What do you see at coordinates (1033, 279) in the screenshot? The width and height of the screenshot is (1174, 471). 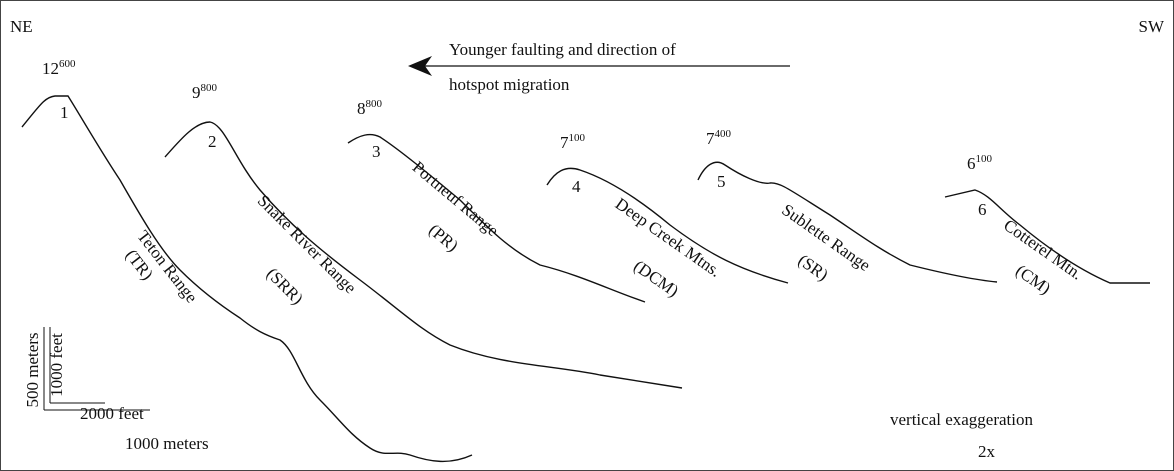 I see `range-abbr: (CM)` at bounding box center [1033, 279].